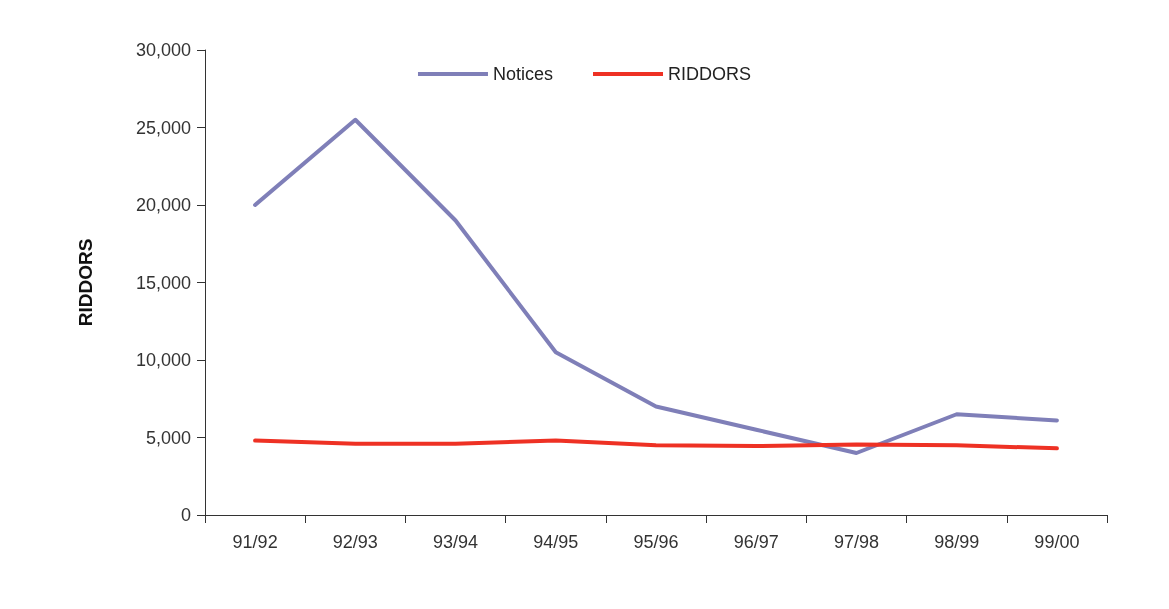 This screenshot has width=1169, height=609. What do you see at coordinates (656, 542) in the screenshot?
I see `x-tick-label: 95/96` at bounding box center [656, 542].